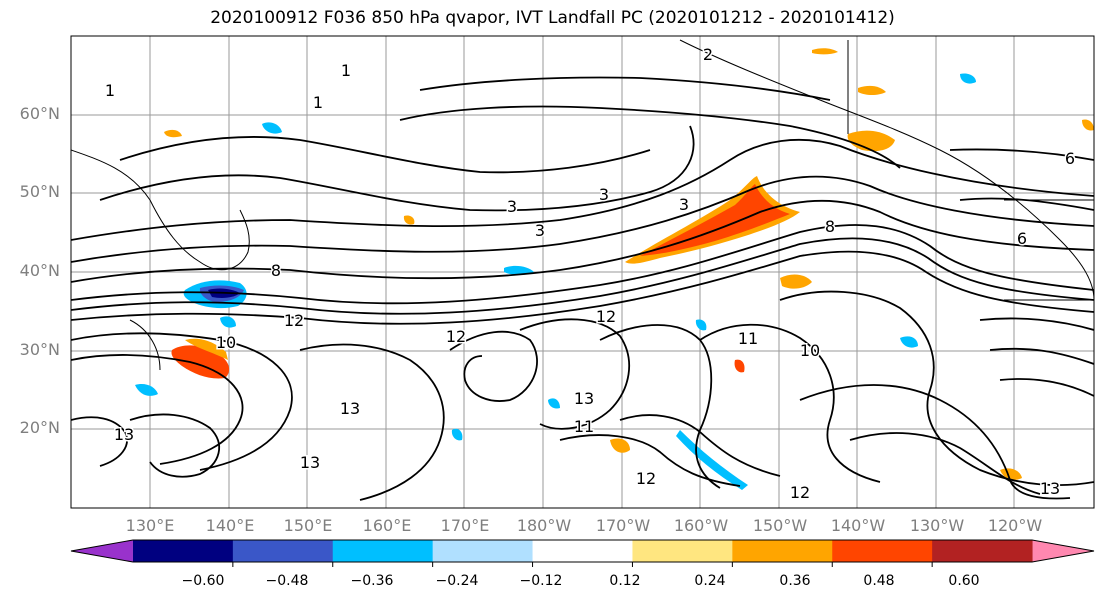  What do you see at coordinates (39, 191) in the screenshot?
I see `lat-label-50n: 50°N` at bounding box center [39, 191].